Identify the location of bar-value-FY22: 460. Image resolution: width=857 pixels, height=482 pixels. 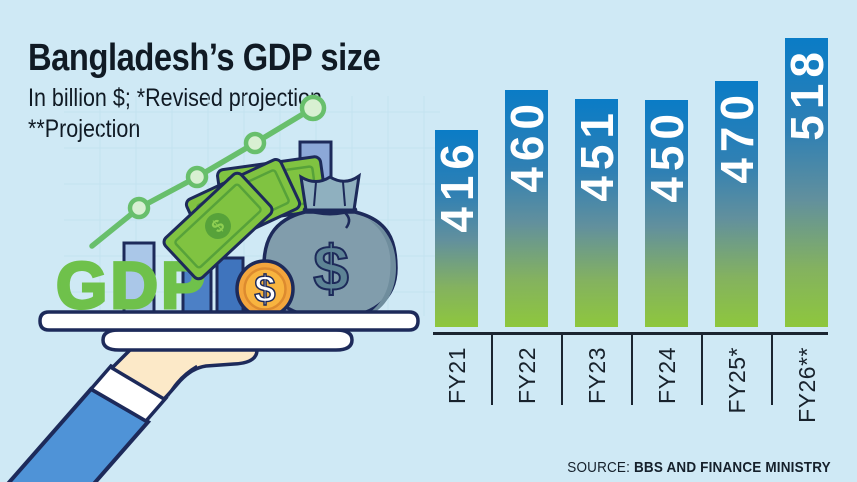
(526, 146).